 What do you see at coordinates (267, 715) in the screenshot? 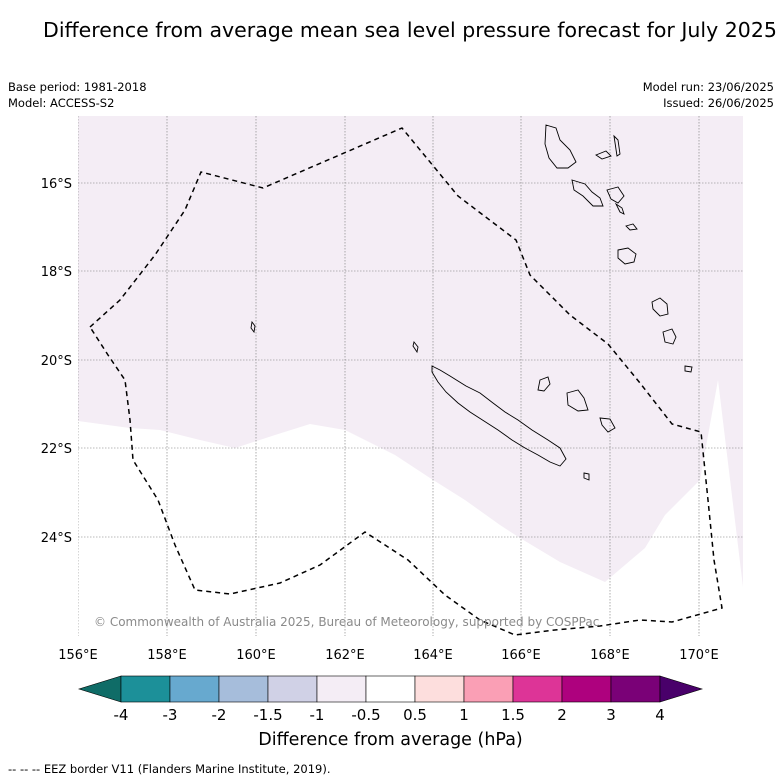
I see `colorbar-tick-label: -1.5` at bounding box center [267, 715].